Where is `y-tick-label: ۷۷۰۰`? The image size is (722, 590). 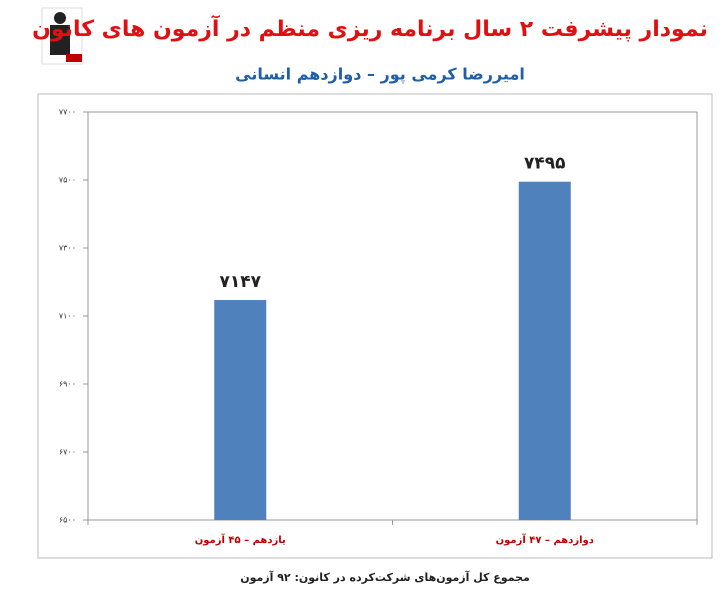
y-tick-label: ۷۷۰۰ is located at coordinates (67, 112).